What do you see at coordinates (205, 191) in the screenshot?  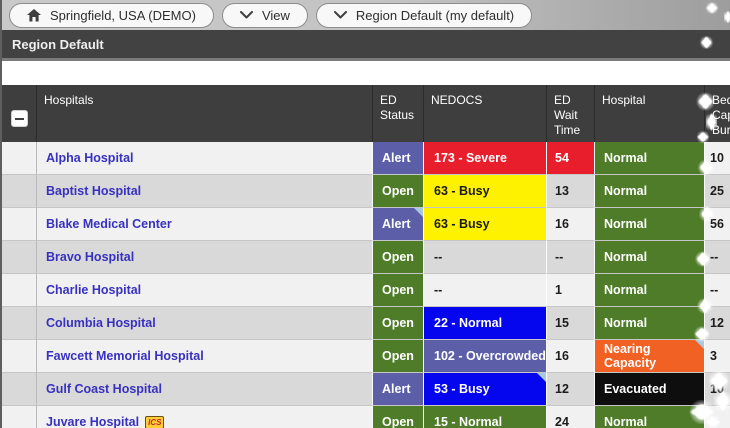 I see `hospital-name-cell: Baptist Hospital` at bounding box center [205, 191].